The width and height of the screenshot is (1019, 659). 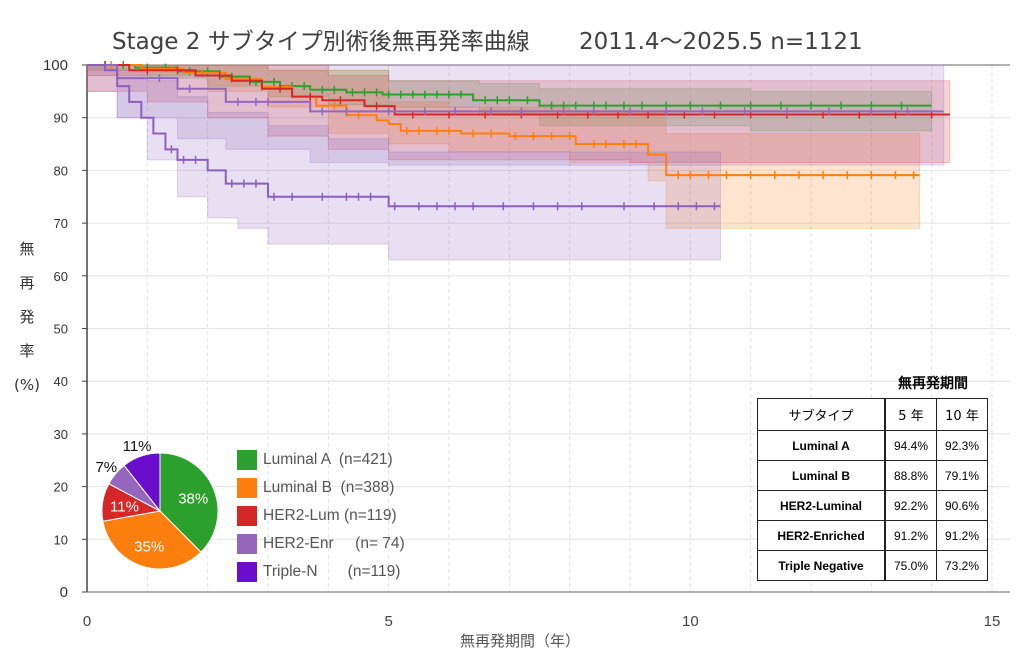 I want to click on legend-item: Luminal B (n=388), so click(x=321, y=488).